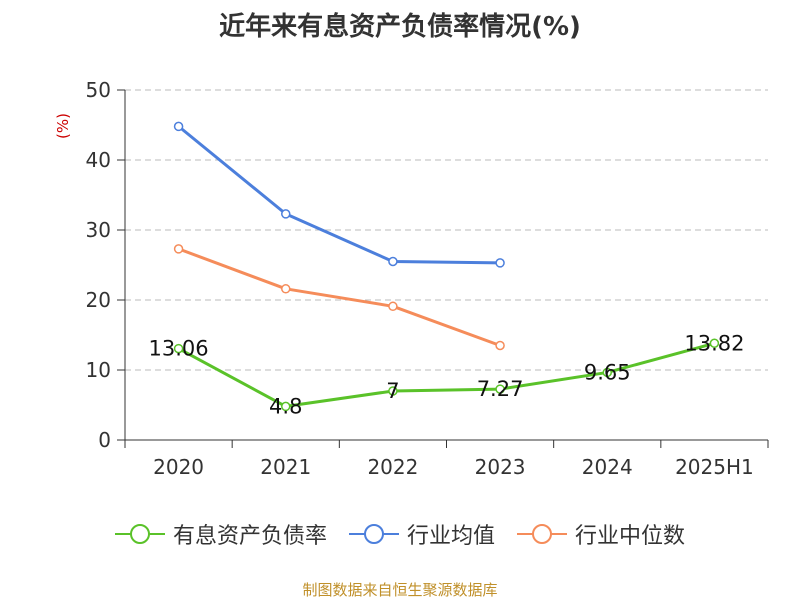 The image size is (800, 600). I want to click on legend-item-industry-median: 行业中位数, so click(601, 534).